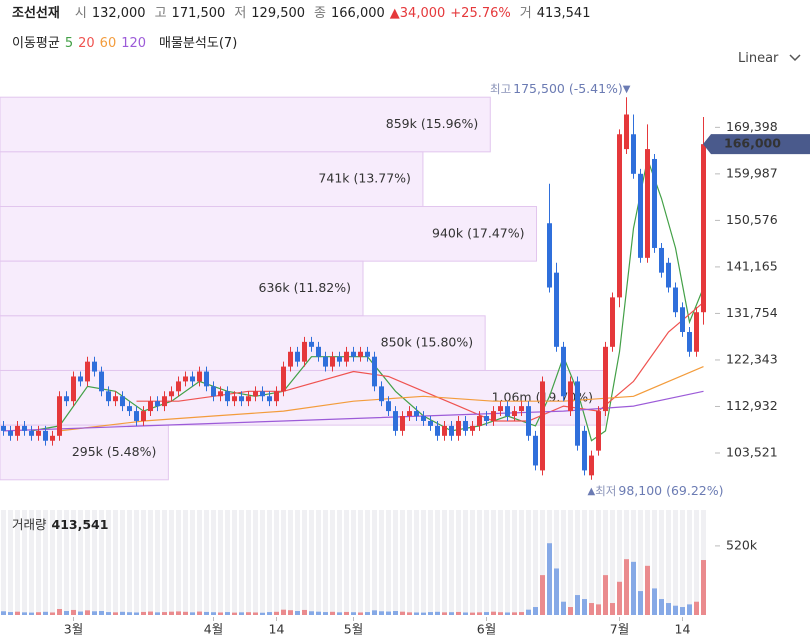  I want to click on y-tick-label: 141,165, so click(752, 265).